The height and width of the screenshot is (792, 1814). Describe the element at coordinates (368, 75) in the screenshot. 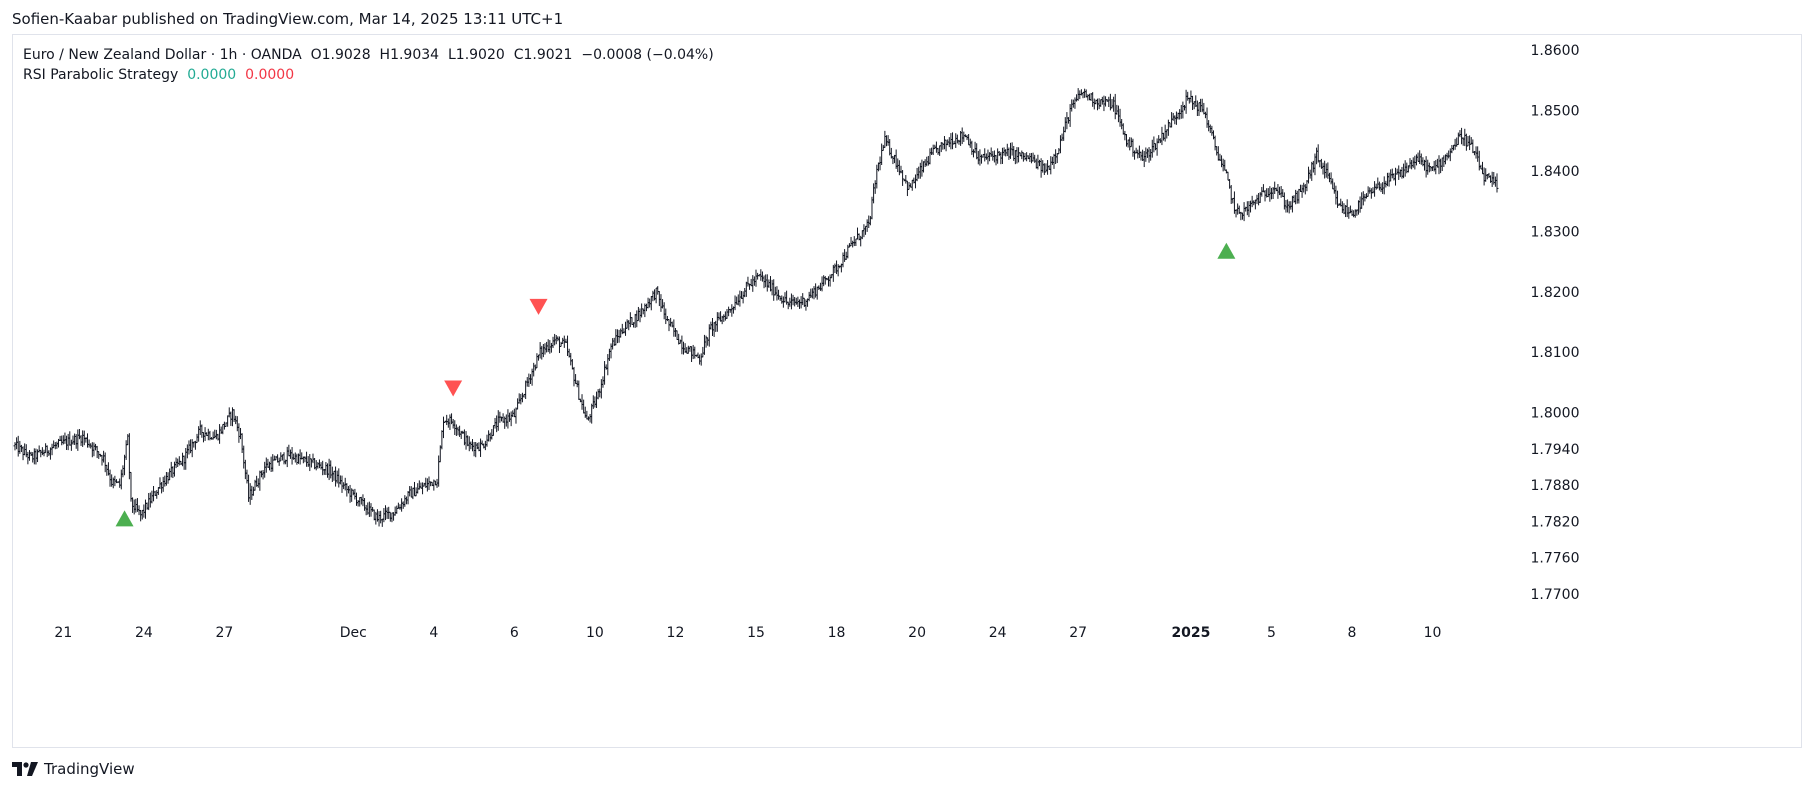

I see `indicator-legend-row: RSI Parabolic Strategy 0.0000 0.0000` at that location.